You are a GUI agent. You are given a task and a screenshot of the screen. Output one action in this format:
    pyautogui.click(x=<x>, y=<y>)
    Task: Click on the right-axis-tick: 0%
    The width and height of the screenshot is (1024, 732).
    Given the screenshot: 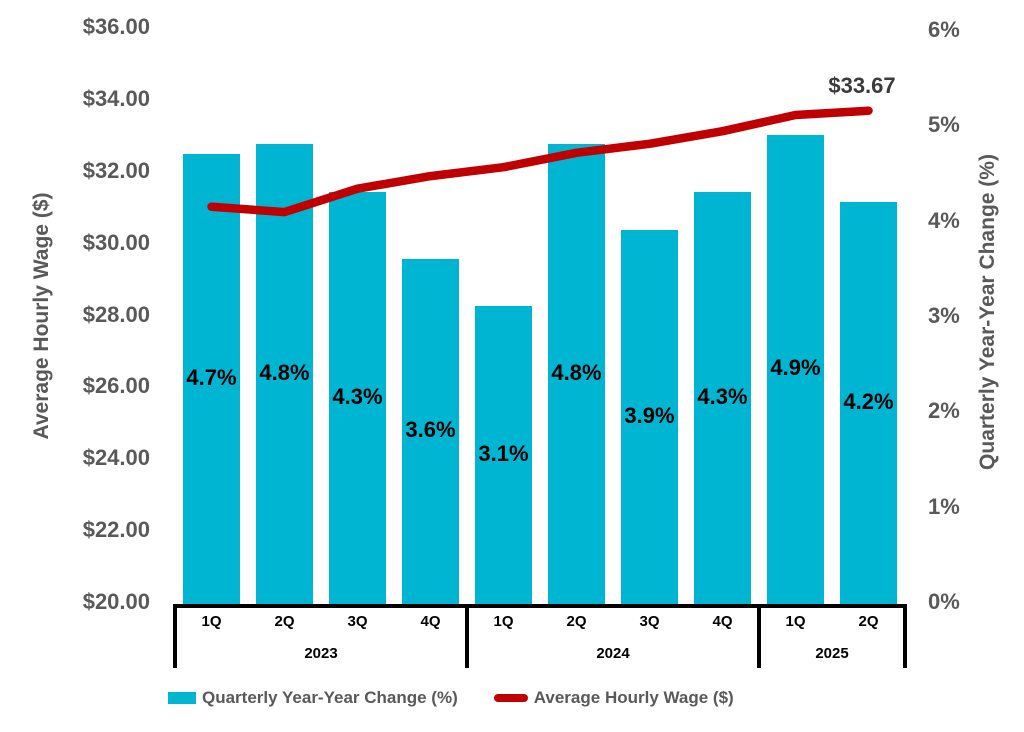 What is the action you would take?
    pyautogui.click(x=944, y=601)
    